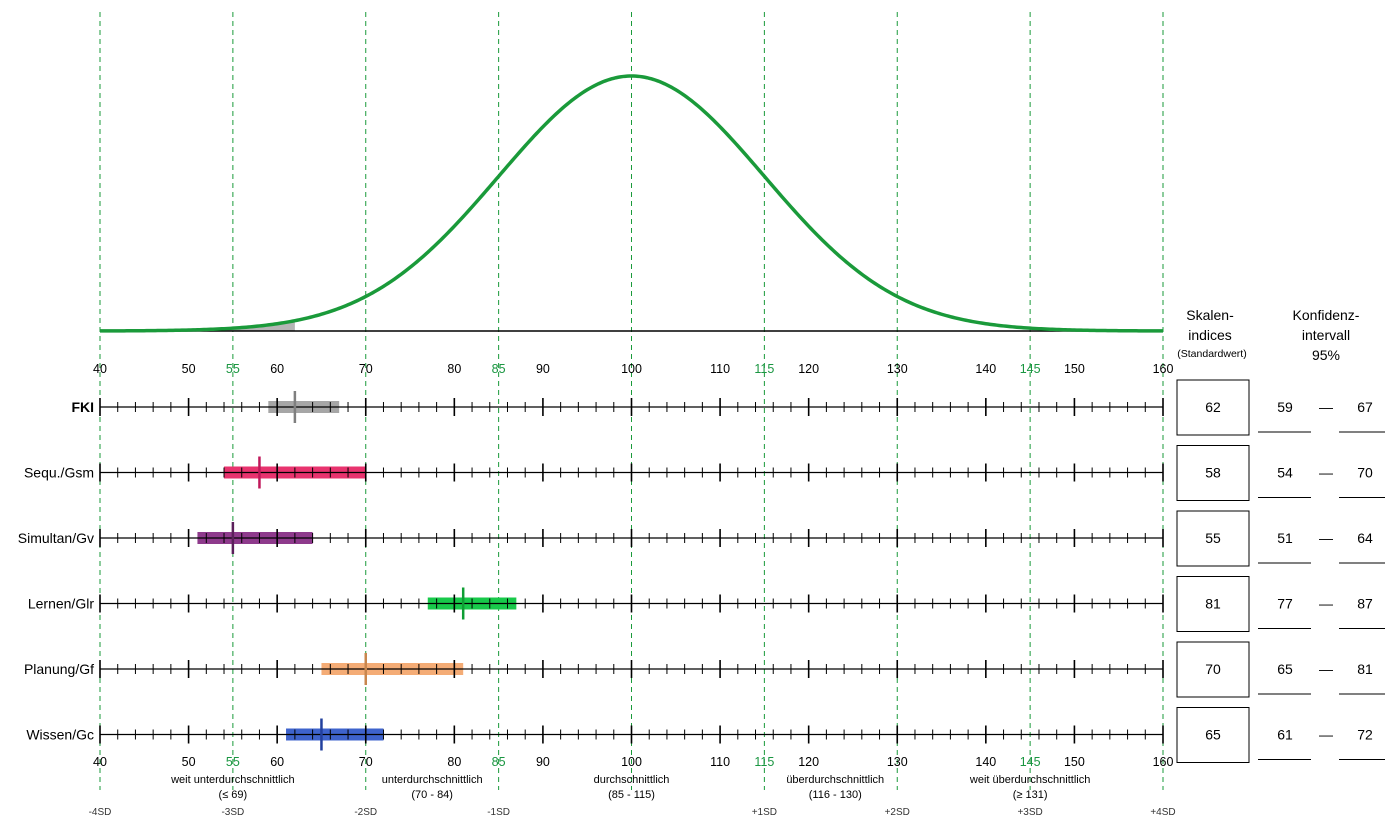 The width and height of the screenshot is (1385, 818). I want to click on category-label: weit unterdurchschnittlich, so click(232, 780).